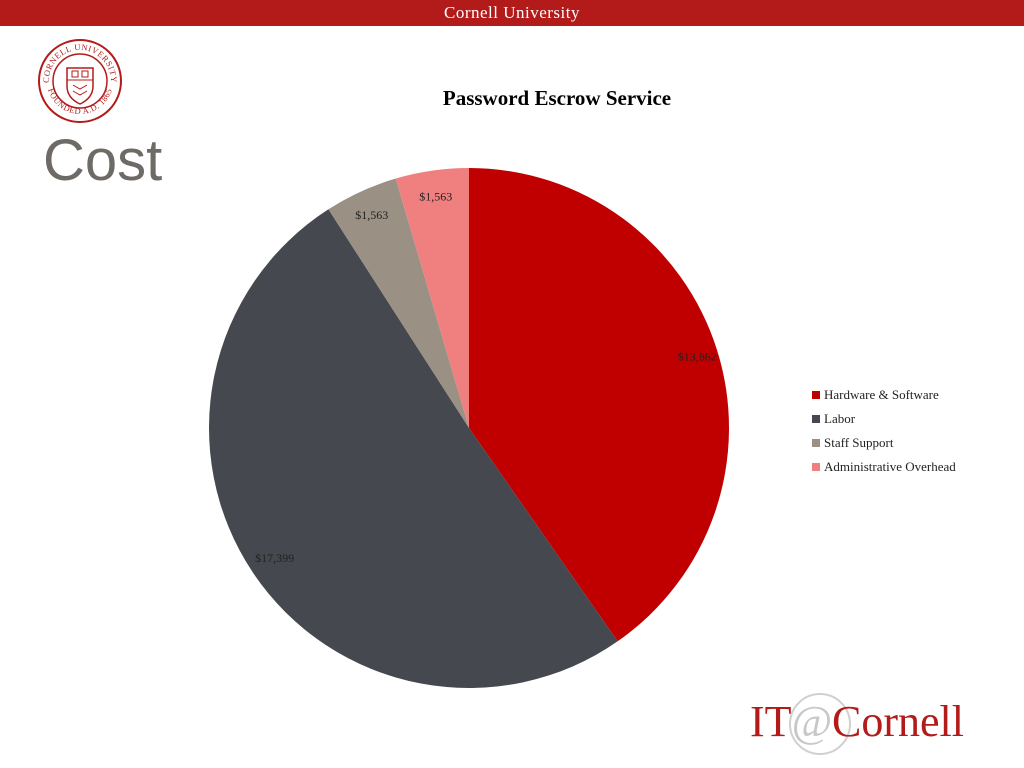  What do you see at coordinates (435, 196) in the screenshot?
I see `data-label-administrative-overhead: $1,563` at bounding box center [435, 196].